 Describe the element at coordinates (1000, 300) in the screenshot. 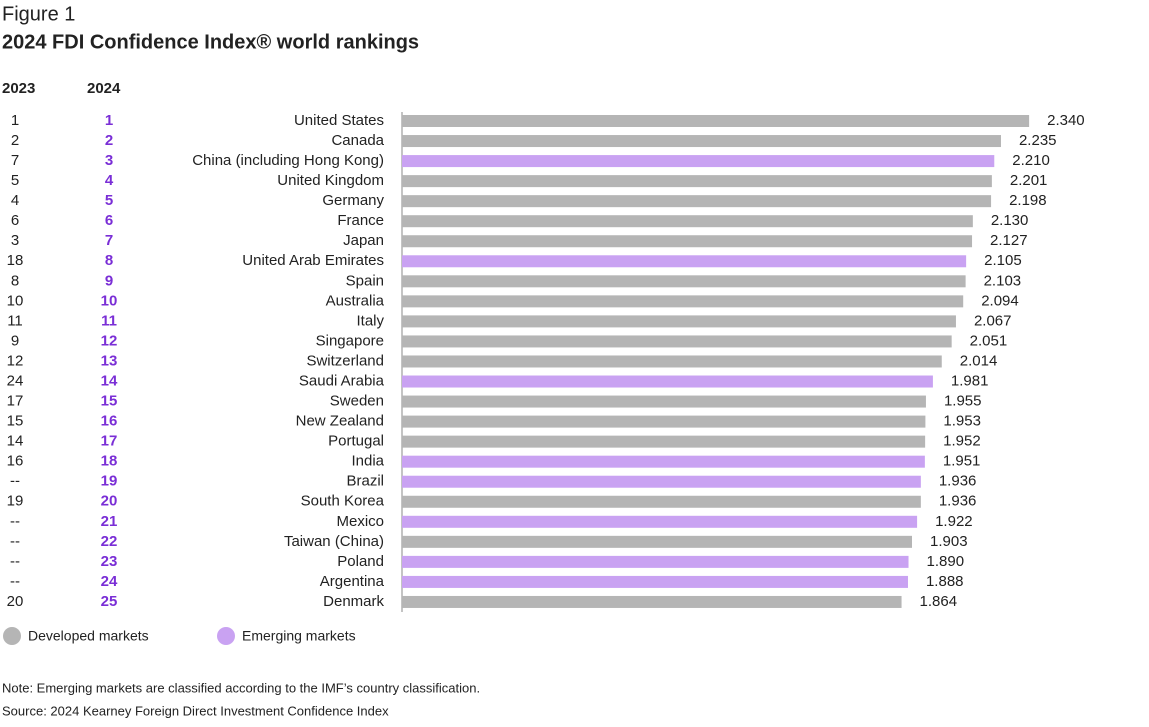

I see `value-label: 2.094` at that location.